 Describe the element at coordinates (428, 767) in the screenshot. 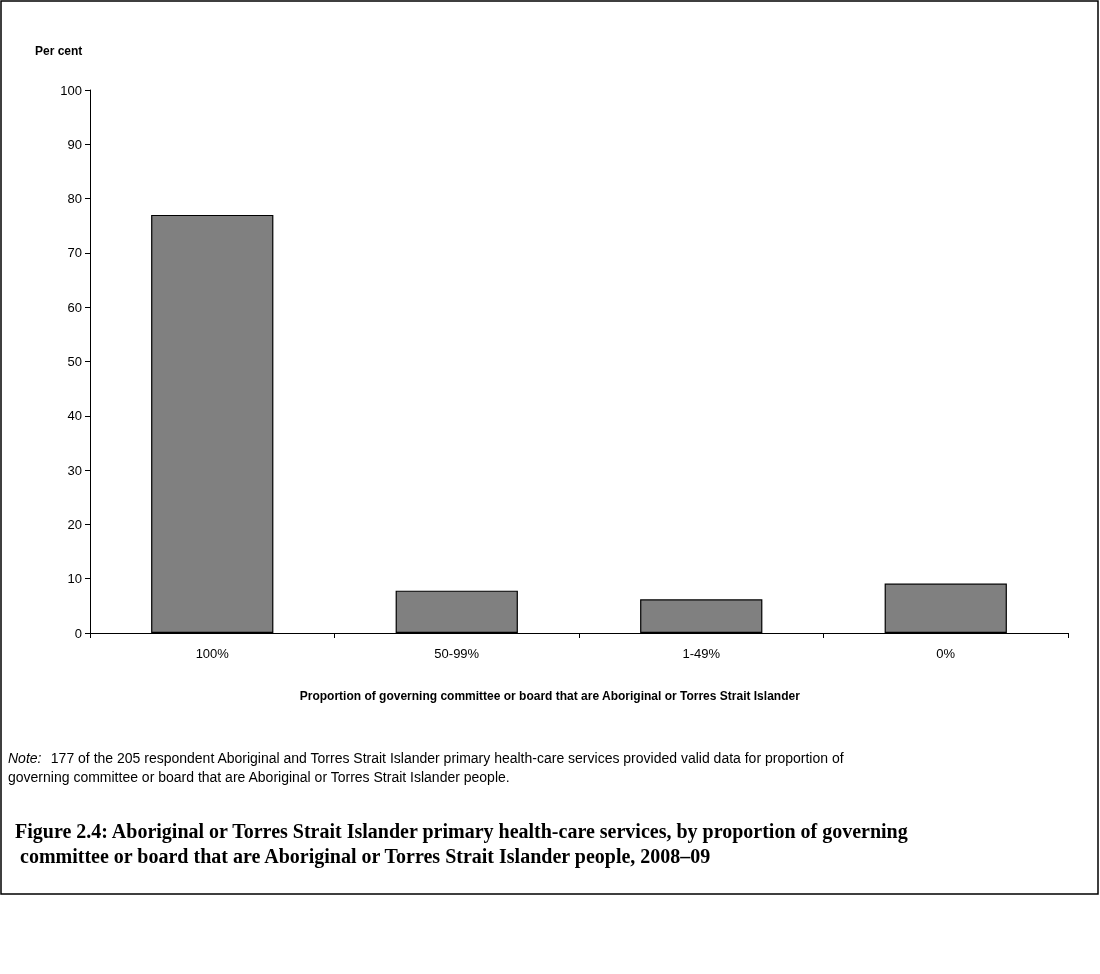

I see `text: Note: 177 of the 205 respondent Aboriginal and Torres Strait Islander primary health-care services provided valid data for proportion of governing committee or board that are Aboriginal or Torres Strait Islander people.` at that location.